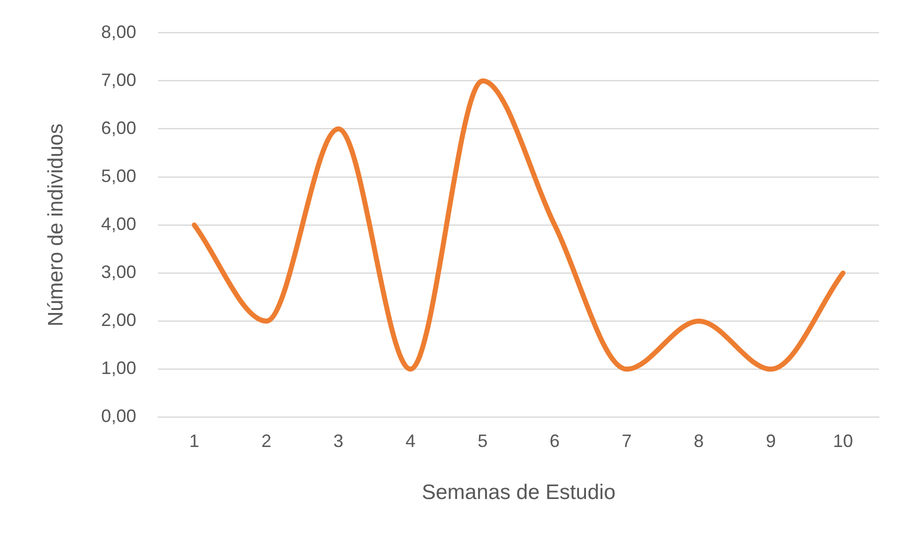 This screenshot has height=538, width=897. I want to click on y-tick-label: 1,00, so click(118, 368).